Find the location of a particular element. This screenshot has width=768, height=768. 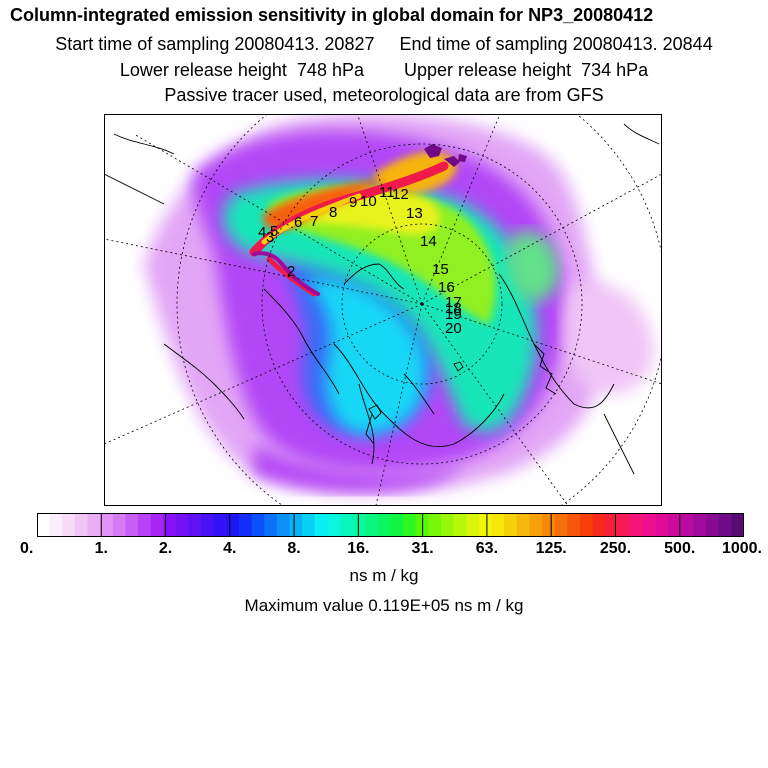

colorbar-tick-label: 1000. is located at coordinates (741, 548).